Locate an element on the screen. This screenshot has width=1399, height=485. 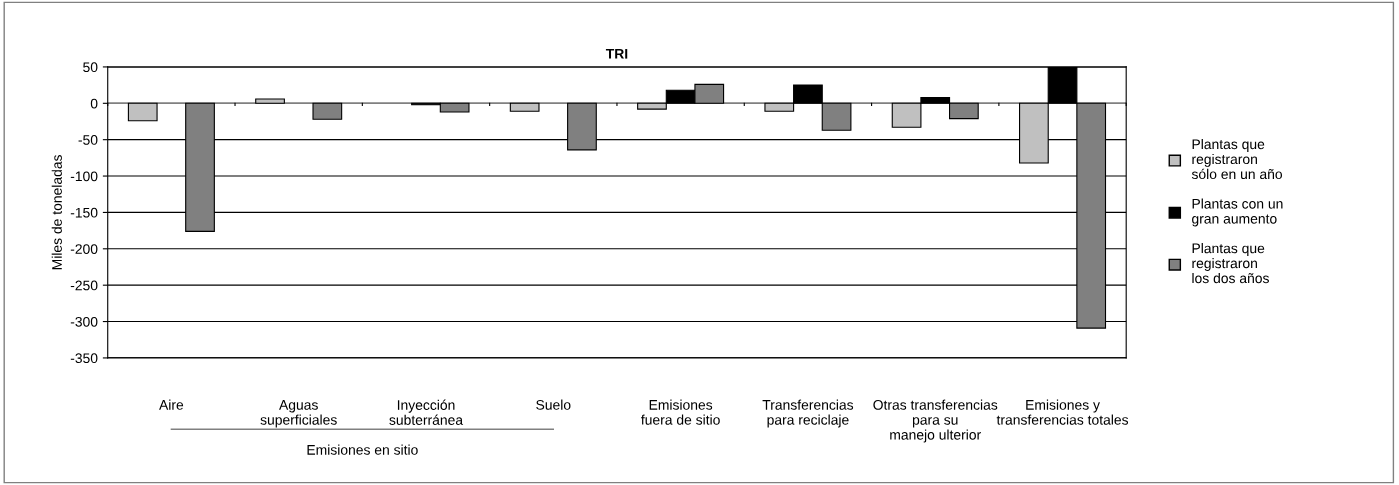
legend-label: Plantas con un gran aumento is located at coordinates (1237, 212).